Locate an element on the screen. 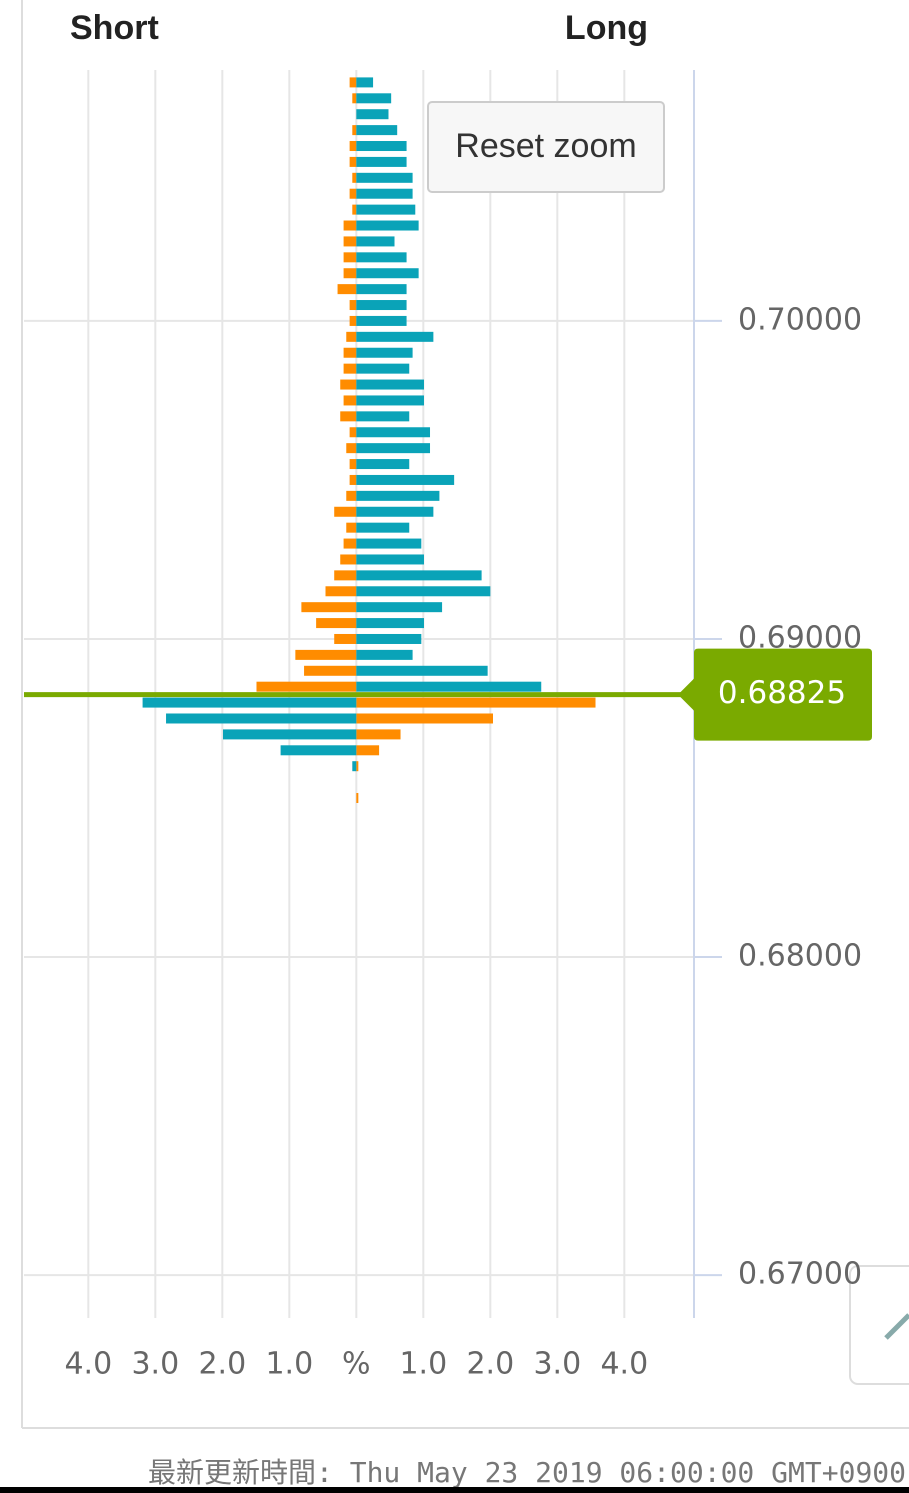 This screenshot has width=909, height=1493. reset-zoom-button: Reset zoom is located at coordinates (546, 147).